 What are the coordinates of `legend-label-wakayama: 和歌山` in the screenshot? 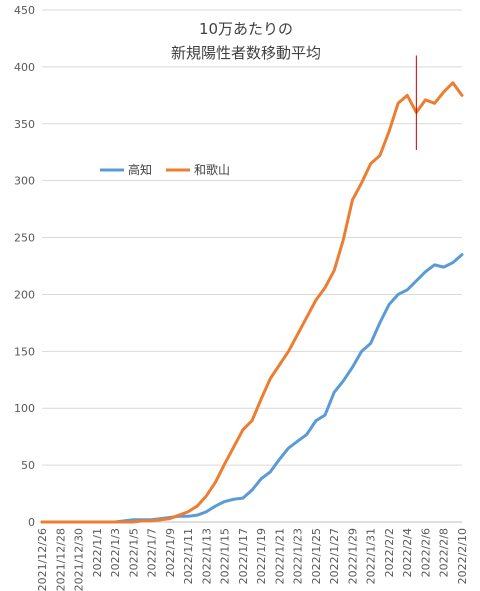 It's located at (212, 169).